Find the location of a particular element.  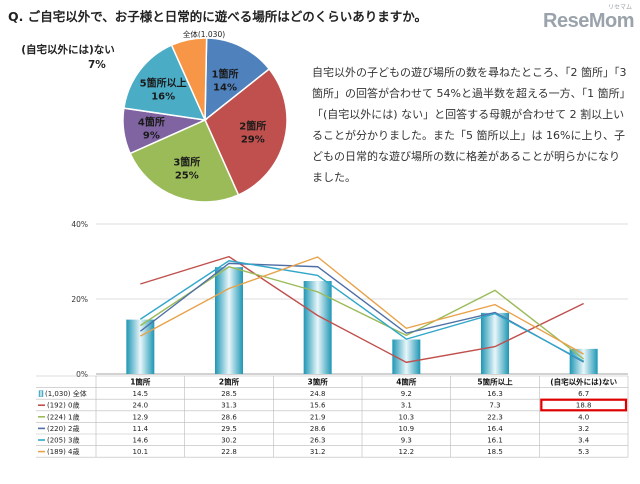

data-value: 12.2 is located at coordinates (407, 452).